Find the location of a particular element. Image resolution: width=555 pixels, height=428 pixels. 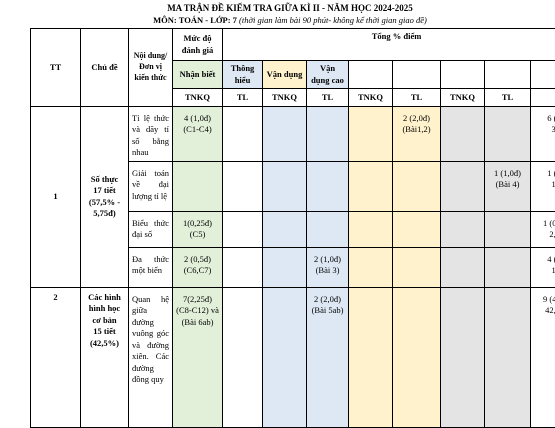

cell-line: (Bài 4) is located at coordinates (507, 184).